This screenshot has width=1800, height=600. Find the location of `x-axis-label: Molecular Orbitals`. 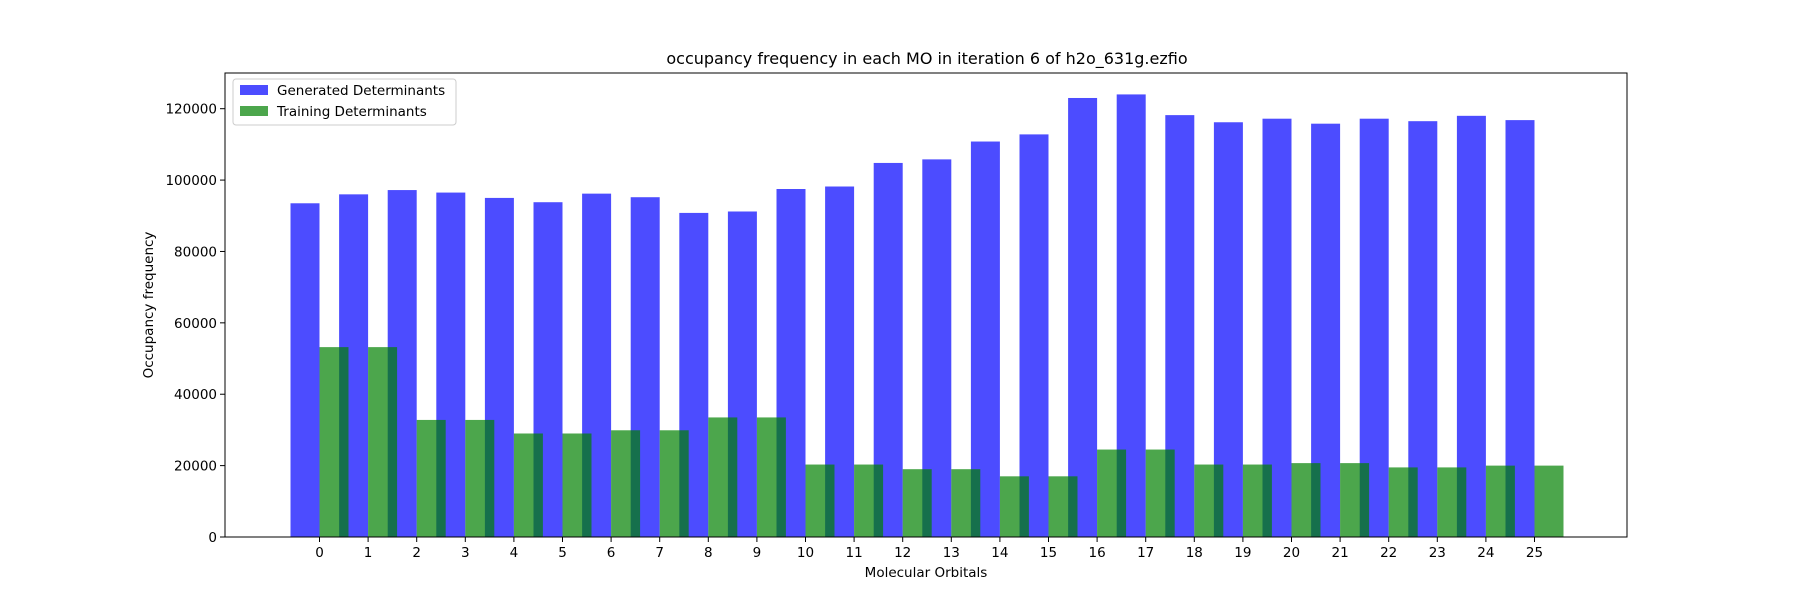

x-axis-label: Molecular Orbitals is located at coordinates (926, 573).